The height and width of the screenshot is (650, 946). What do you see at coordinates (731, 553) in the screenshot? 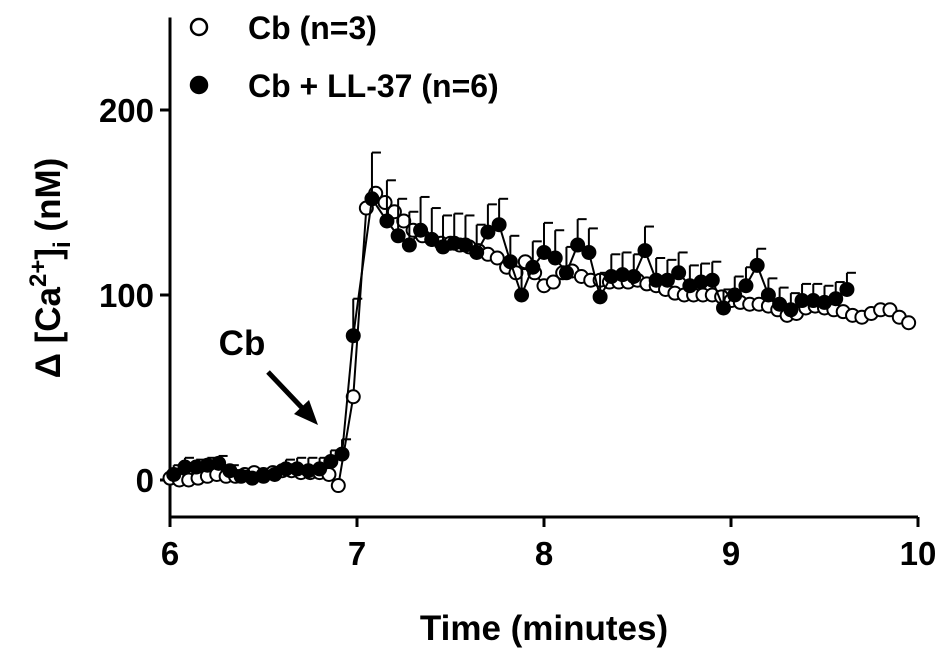
I see `x-tick-label: 9` at bounding box center [731, 553].